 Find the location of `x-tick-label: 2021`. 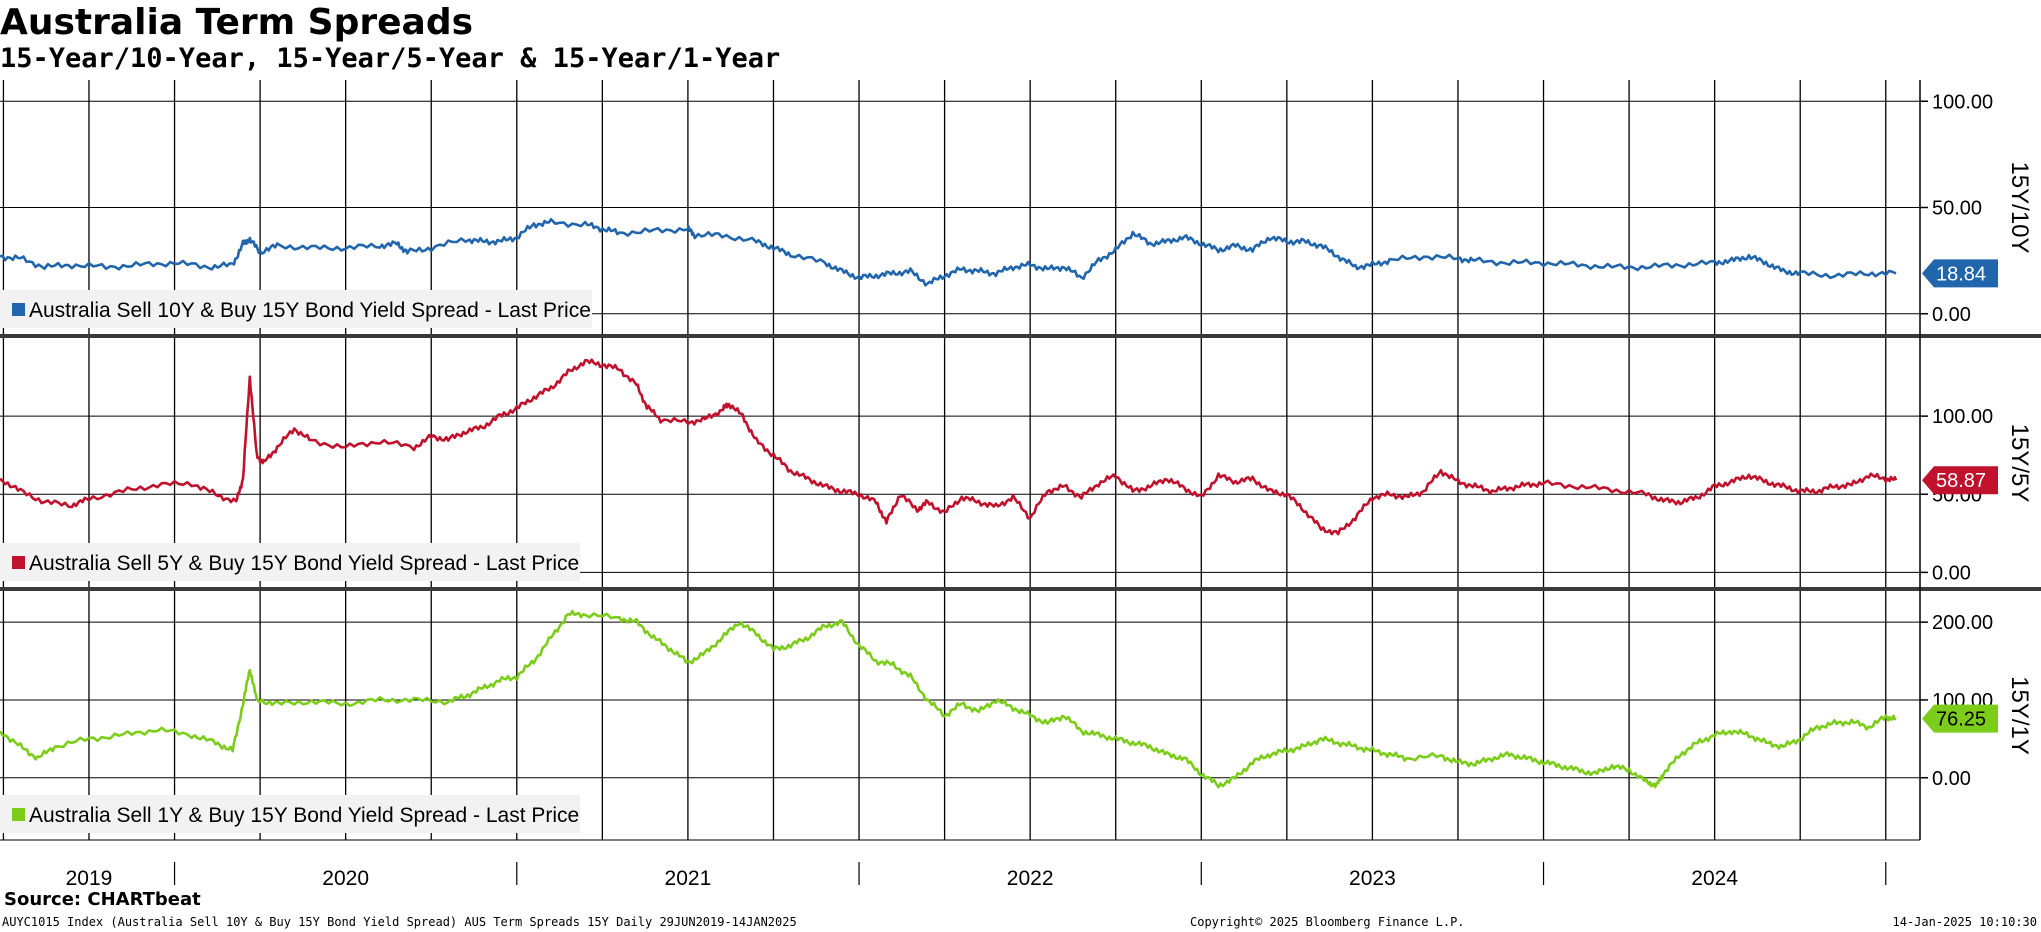

x-tick-label: 2021 is located at coordinates (688, 876).